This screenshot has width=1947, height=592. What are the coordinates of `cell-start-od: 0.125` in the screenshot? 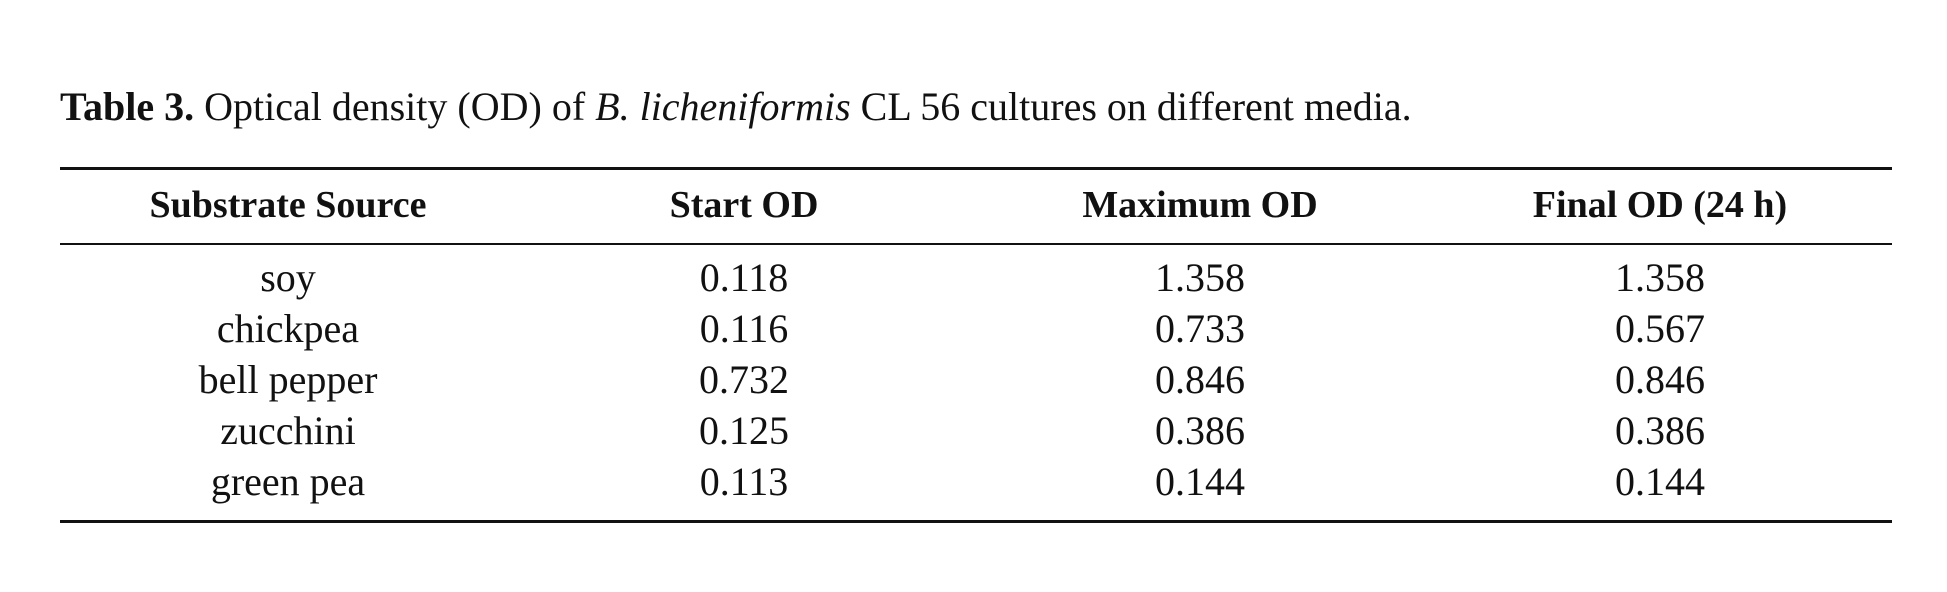 It's located at (744, 430).